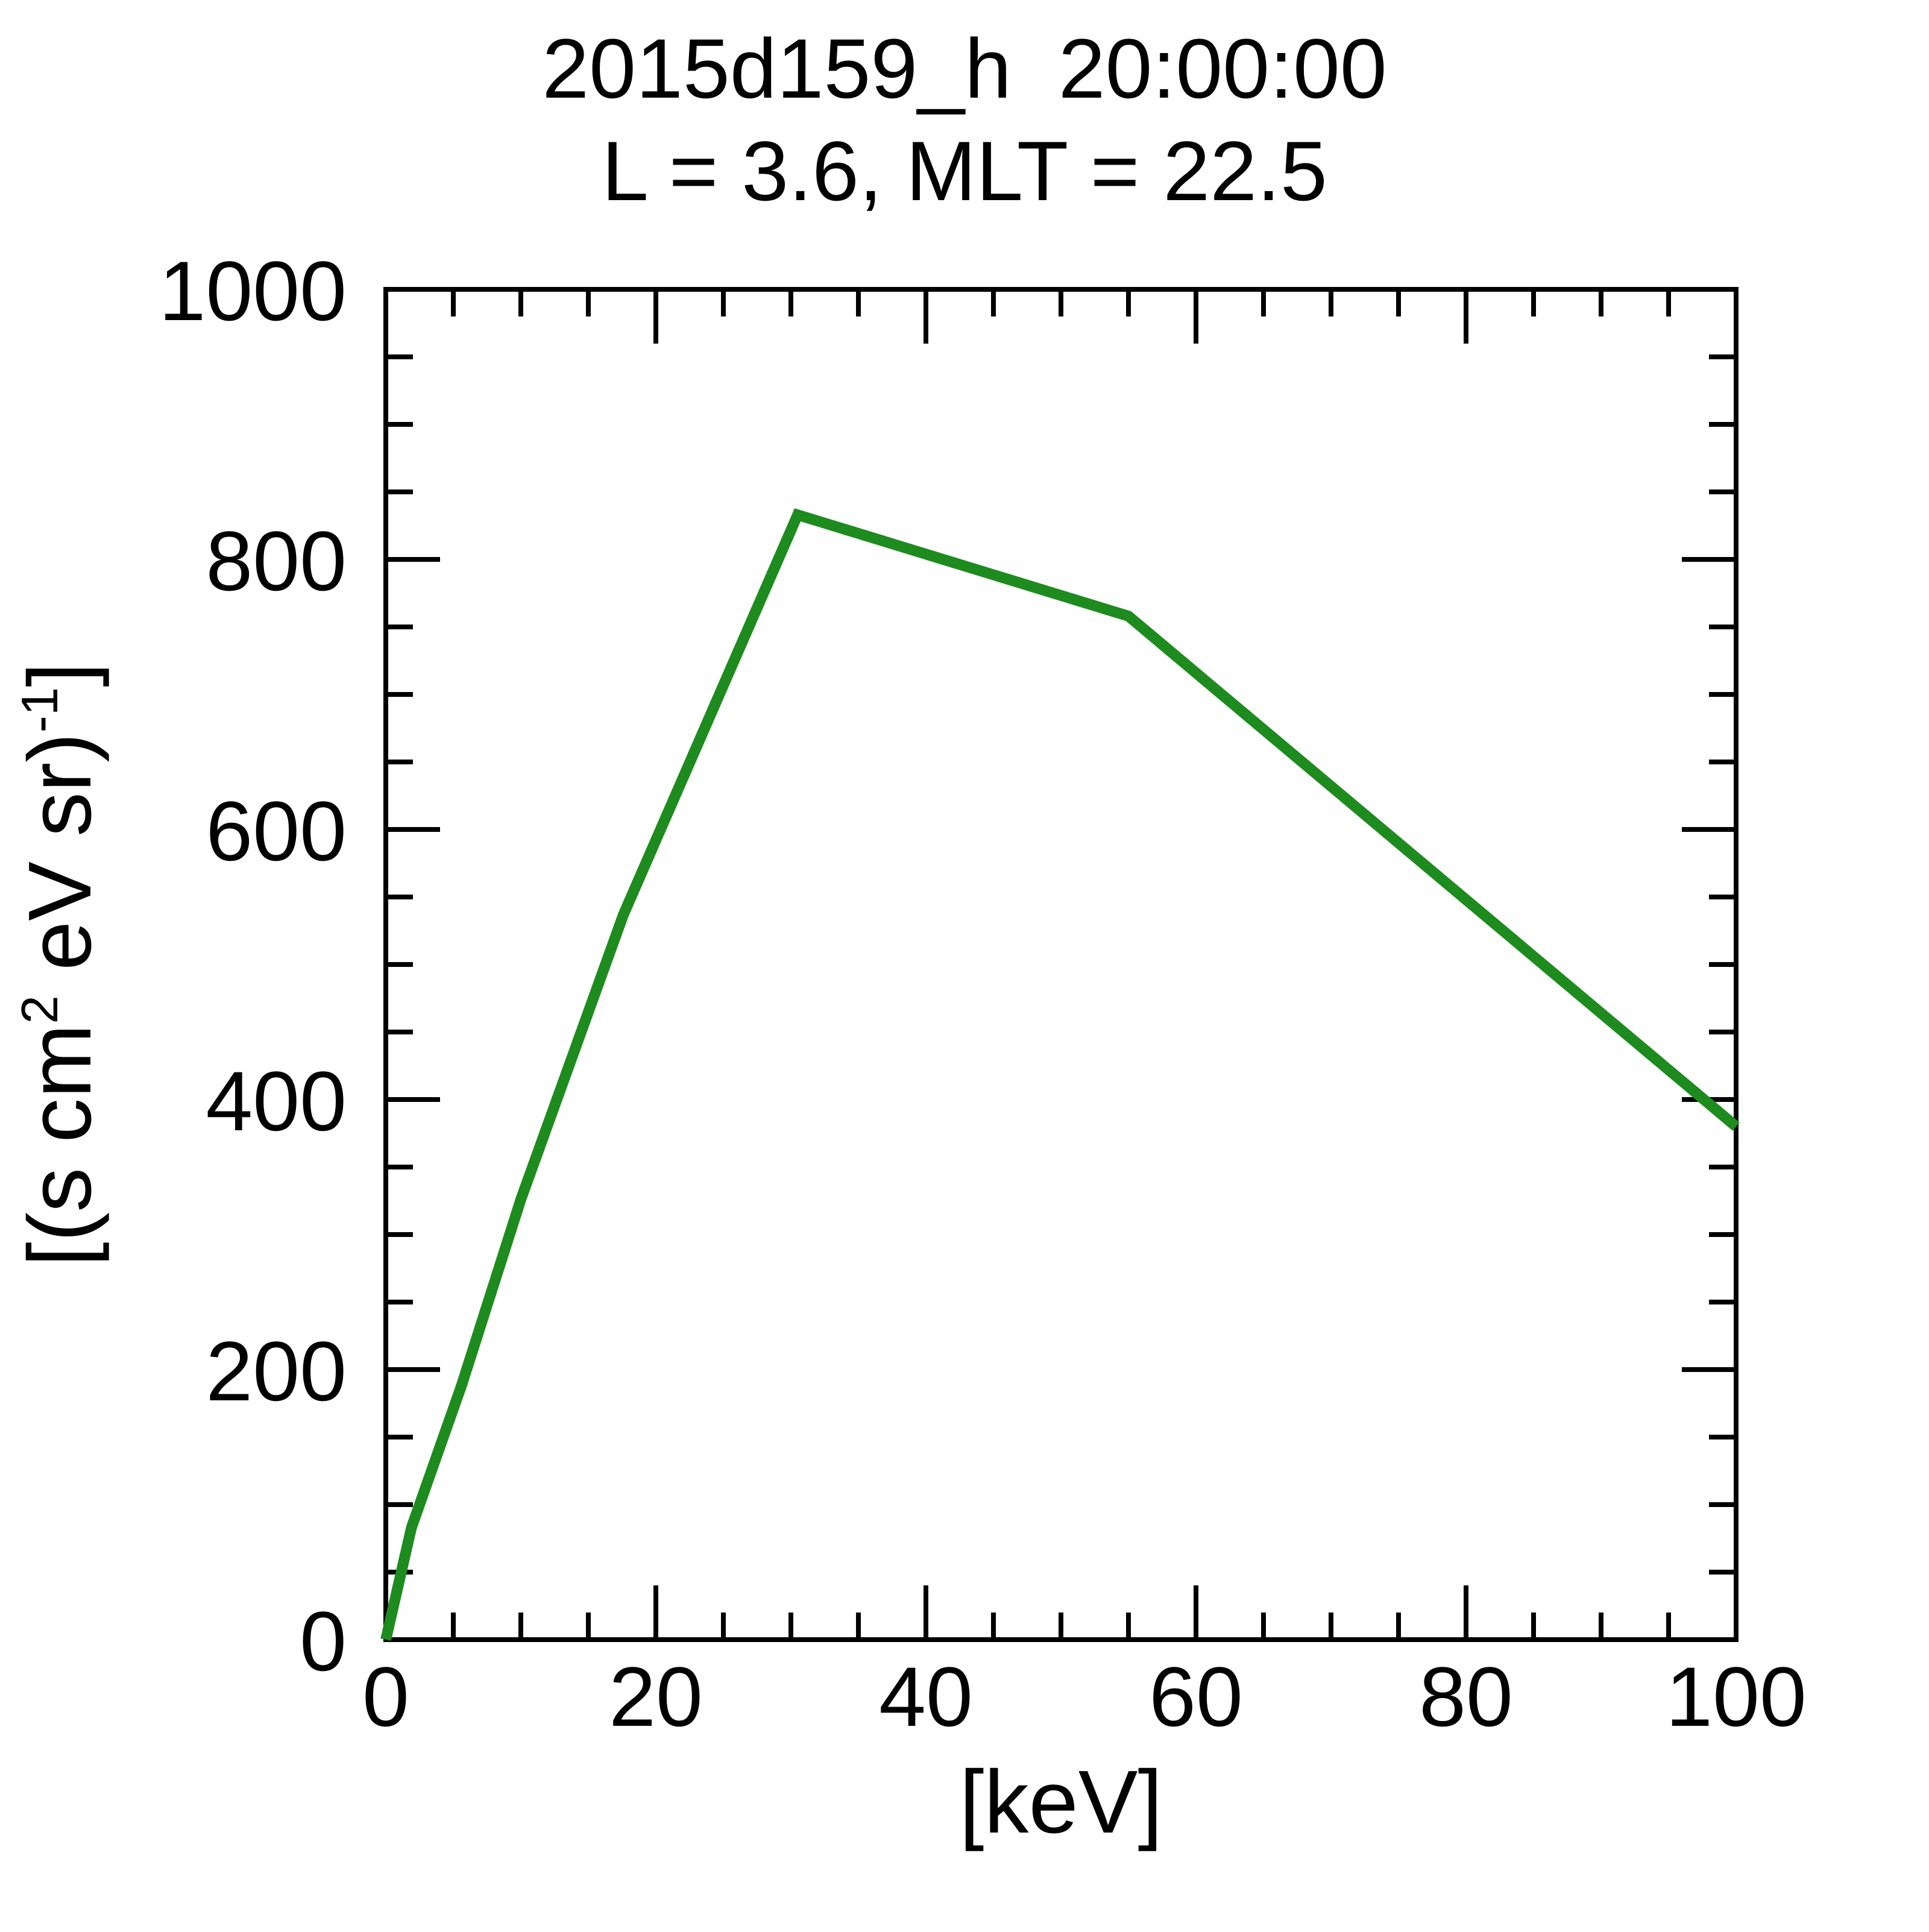 Image resolution: width=1929 pixels, height=1932 pixels. Describe the element at coordinates (385, 1696) in the screenshot. I see `x-tick-label: 0` at that location.